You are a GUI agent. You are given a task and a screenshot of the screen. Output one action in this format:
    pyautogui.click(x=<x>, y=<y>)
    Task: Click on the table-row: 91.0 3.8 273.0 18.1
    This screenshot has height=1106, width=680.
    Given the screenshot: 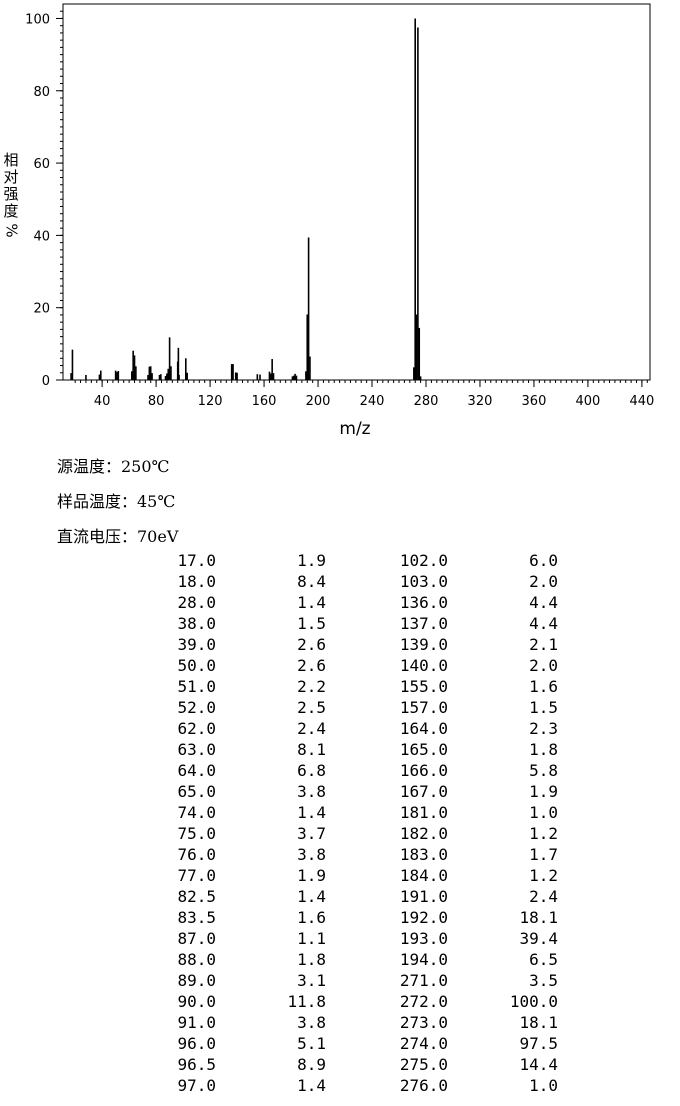 What is the action you would take?
    pyautogui.click(x=340, y=1023)
    